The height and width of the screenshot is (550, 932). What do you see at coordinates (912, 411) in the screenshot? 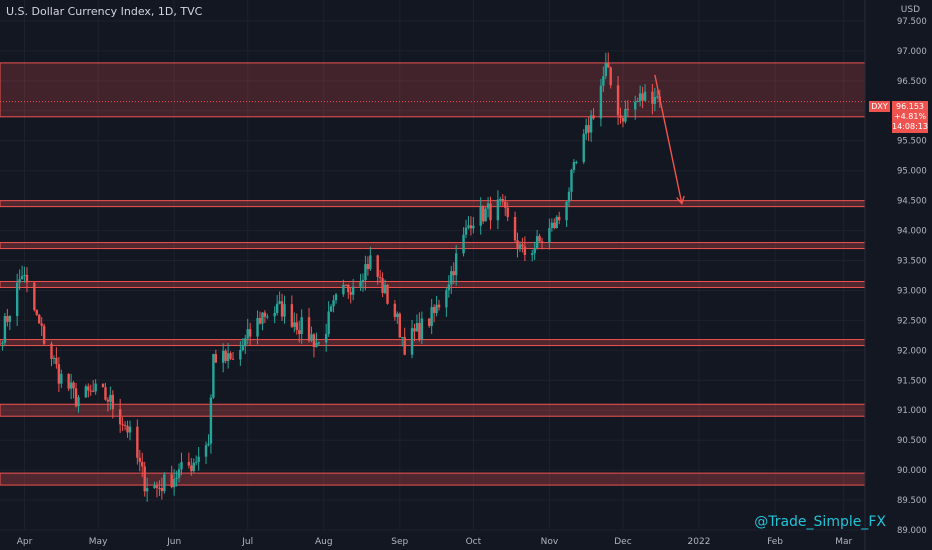
I see `y-tick-label: 91.000` at bounding box center [912, 411].